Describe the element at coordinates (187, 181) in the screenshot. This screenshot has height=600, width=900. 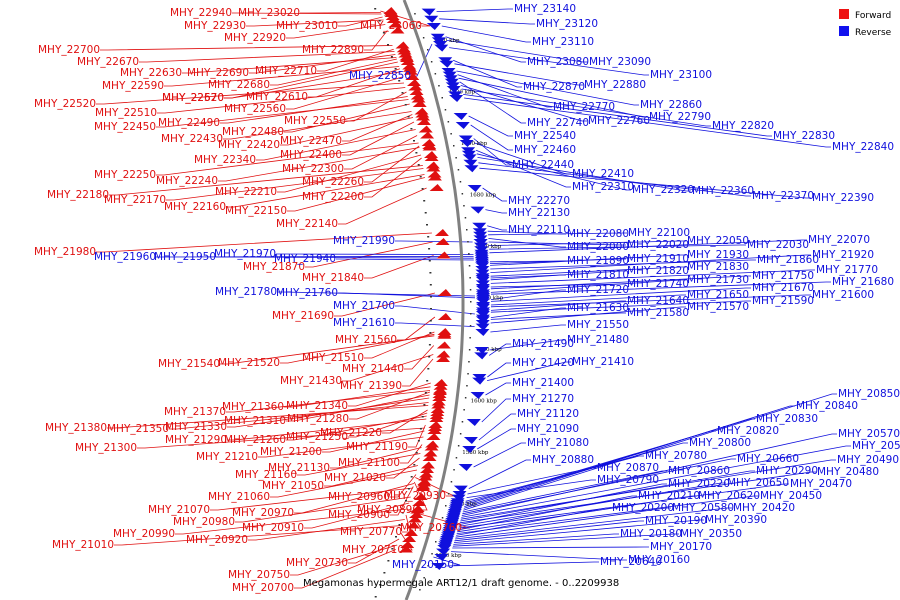
I see `forward-gene-label: MHY_22240` at that location.